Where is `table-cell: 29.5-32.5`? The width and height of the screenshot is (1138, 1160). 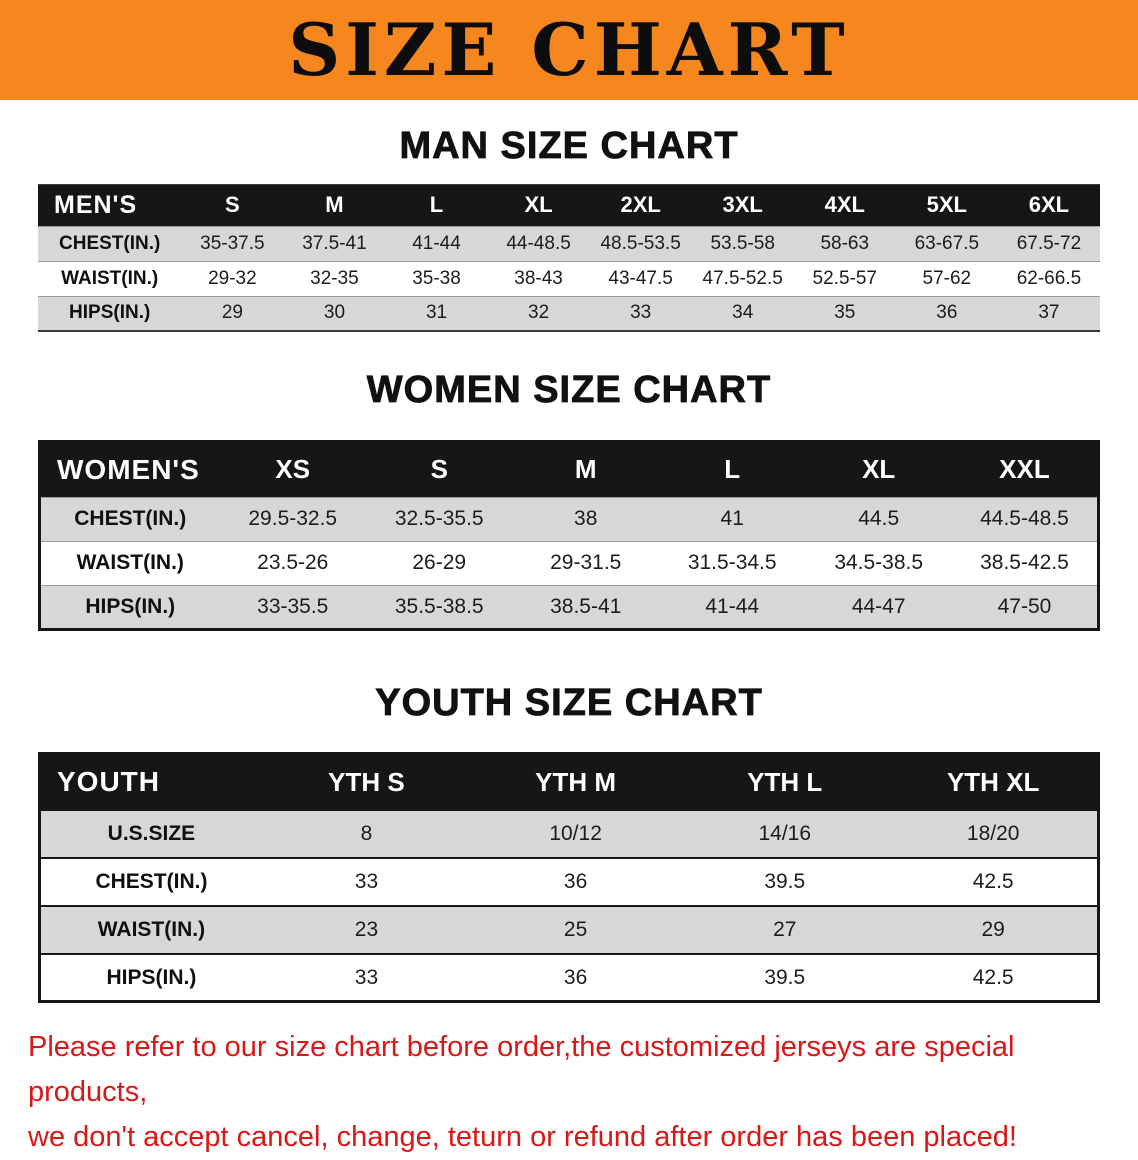 table-cell: 29.5-32.5 is located at coordinates (293, 519).